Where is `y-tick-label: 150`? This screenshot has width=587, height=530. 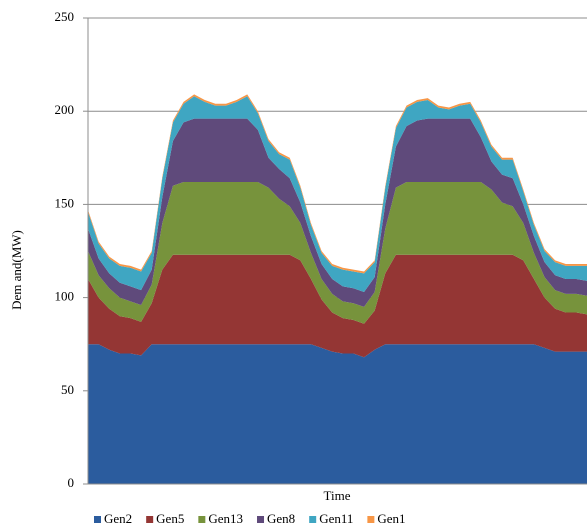
y-tick-label: 150 is located at coordinates (65, 202).